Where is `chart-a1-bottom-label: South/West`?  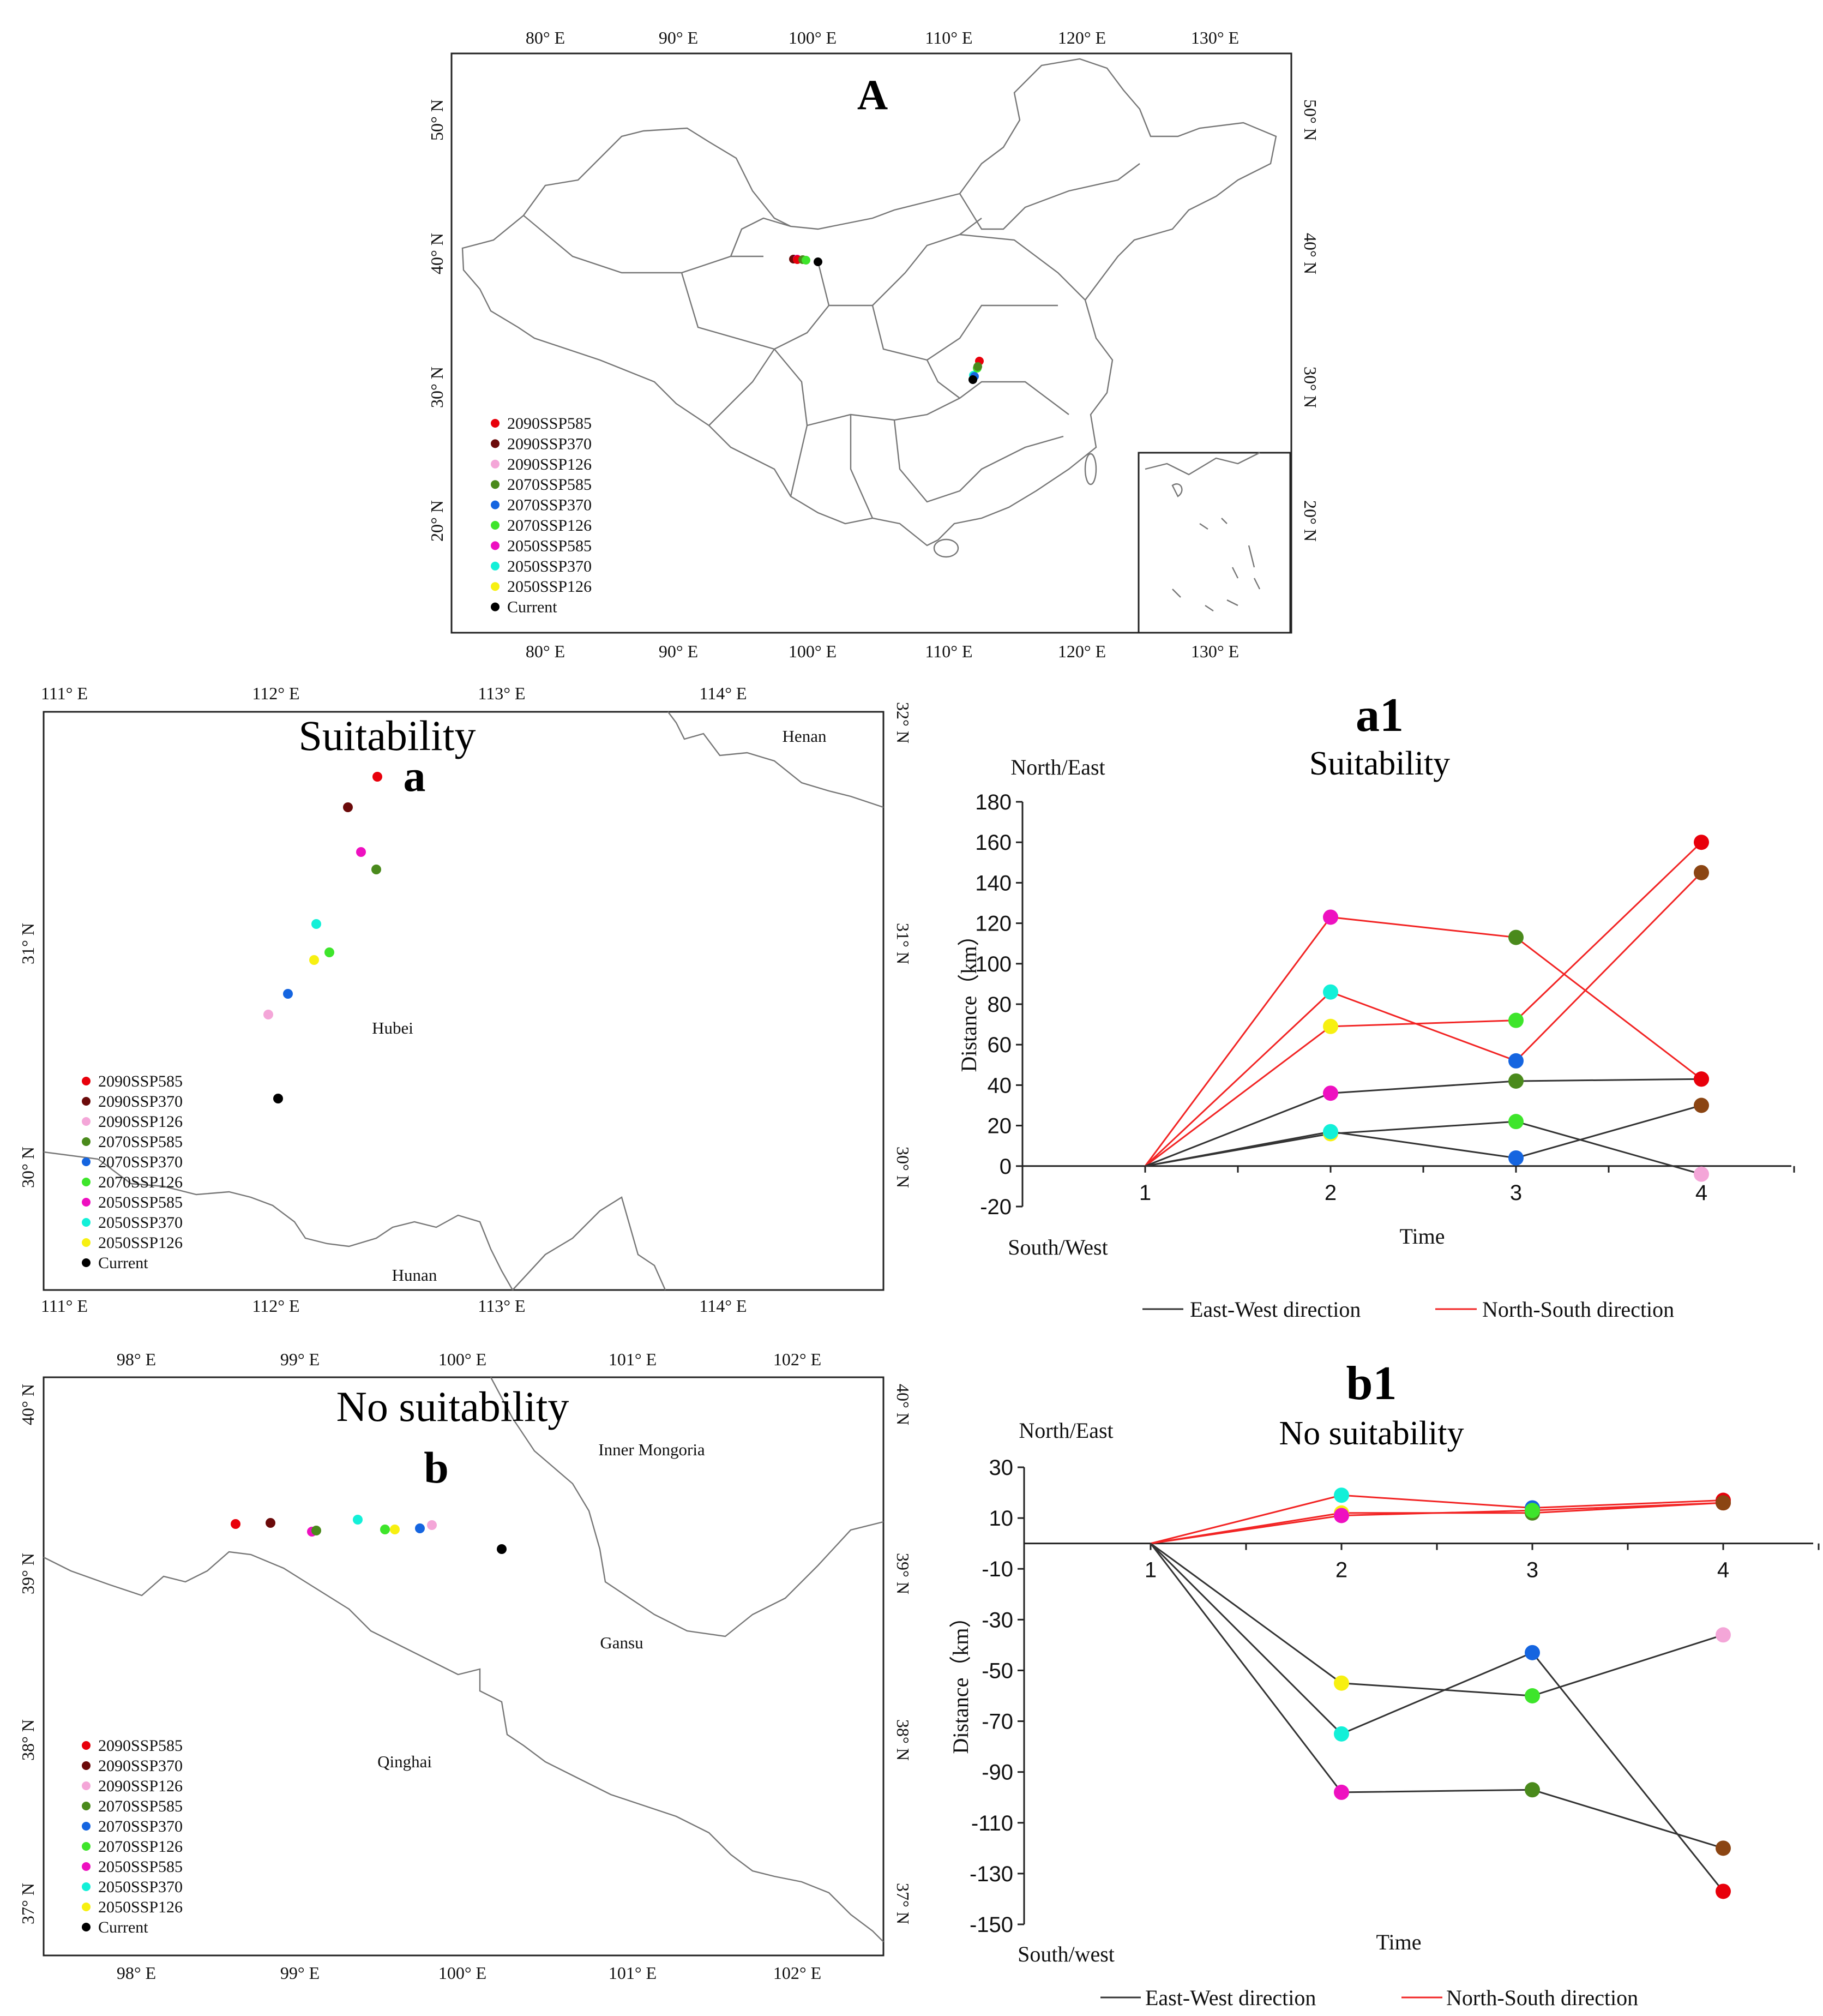
chart-a1-bottom-label: South/West is located at coordinates (1058, 1247).